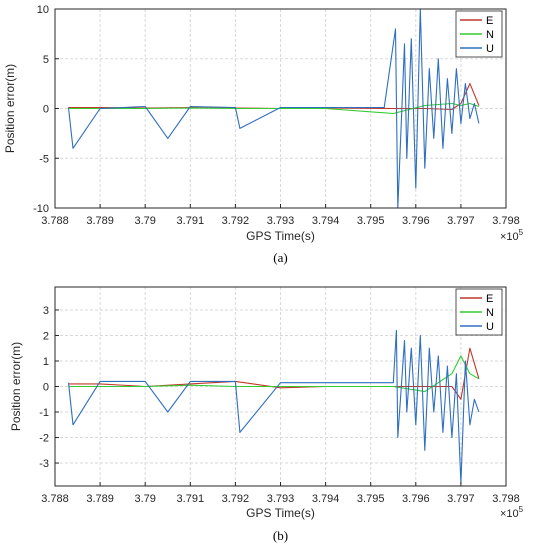  I want to click on y-tick-label: 2, so click(46, 336).